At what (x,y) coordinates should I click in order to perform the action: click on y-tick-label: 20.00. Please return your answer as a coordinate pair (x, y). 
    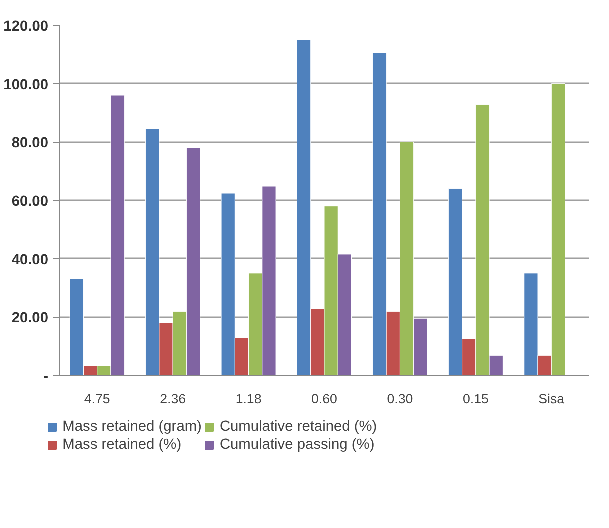
    Looking at the image, I should click on (30, 318).